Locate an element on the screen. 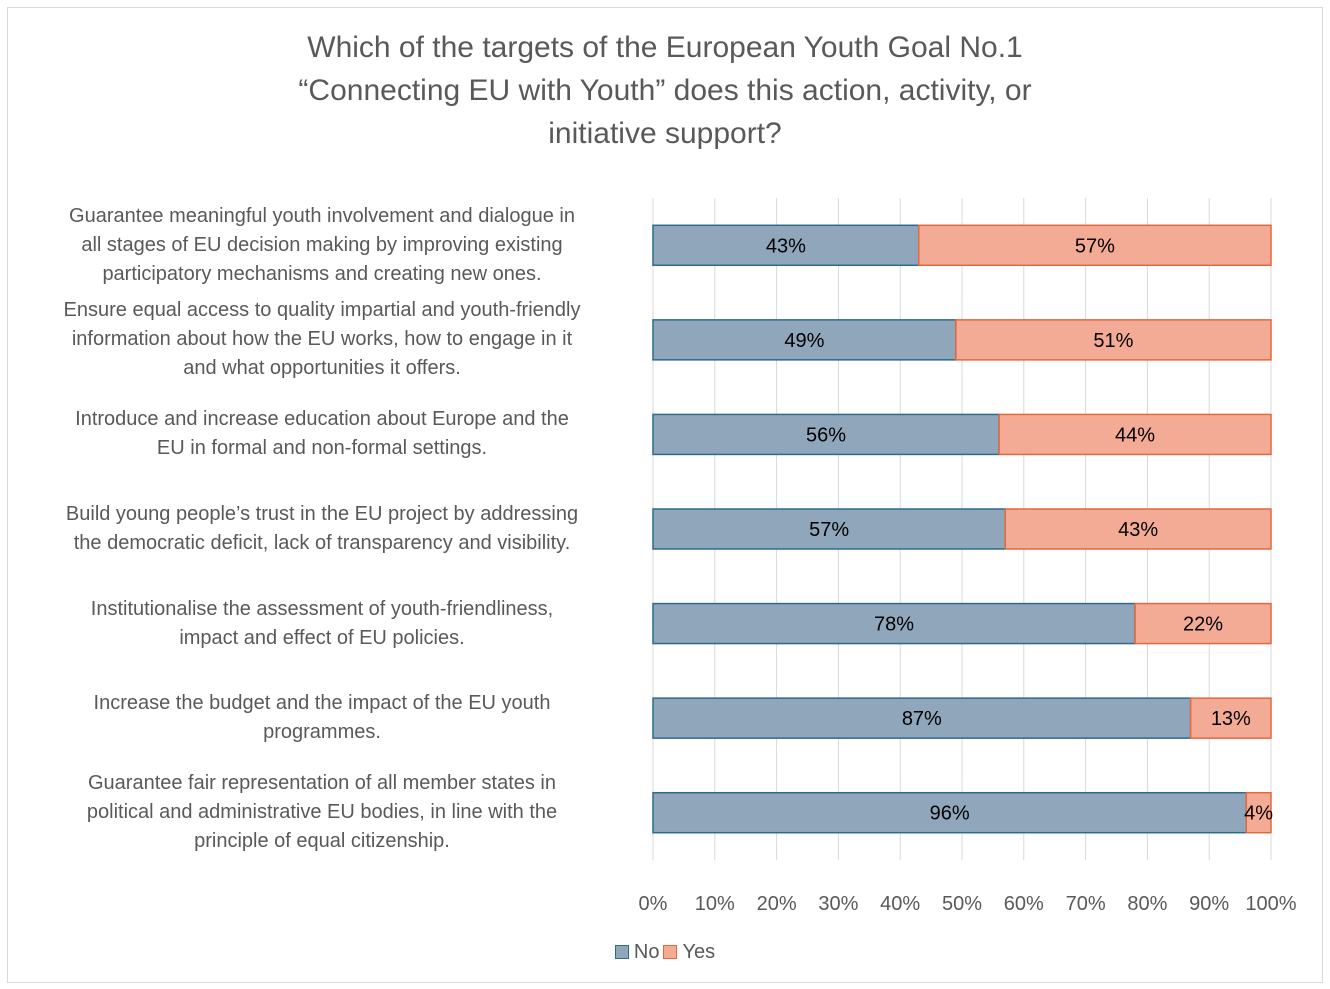 The height and width of the screenshot is (989, 1330). category-label-line: EU in formal and non-formal settings. is located at coordinates (322, 448).